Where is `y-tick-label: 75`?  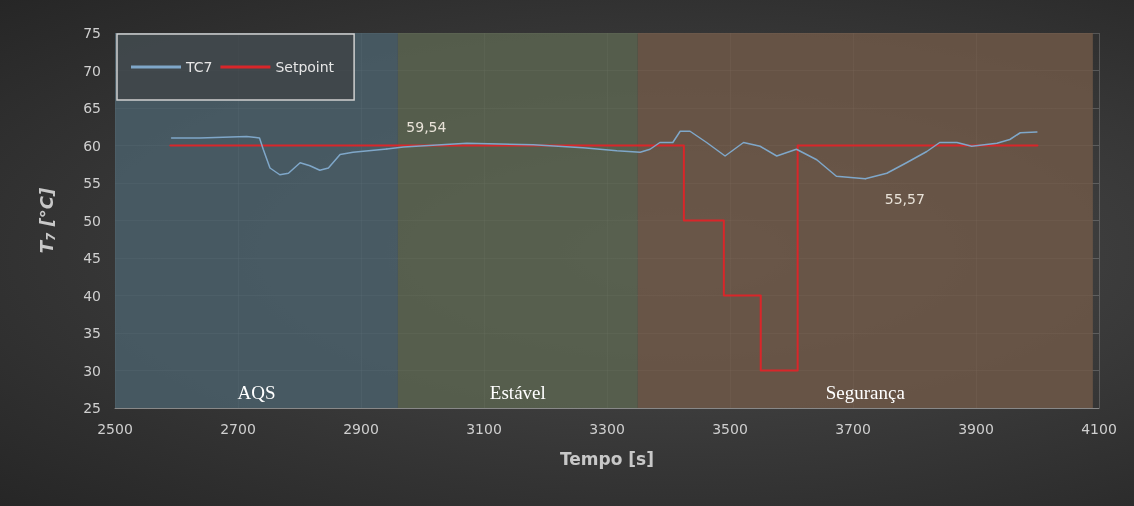 y-tick-label: 75 is located at coordinates (92, 33).